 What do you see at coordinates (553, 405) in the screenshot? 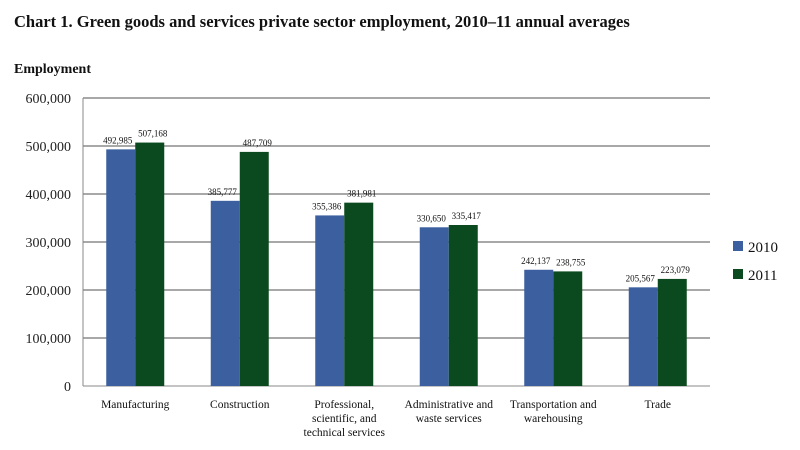
I see `x-tick-label: Transportation and` at bounding box center [553, 405].